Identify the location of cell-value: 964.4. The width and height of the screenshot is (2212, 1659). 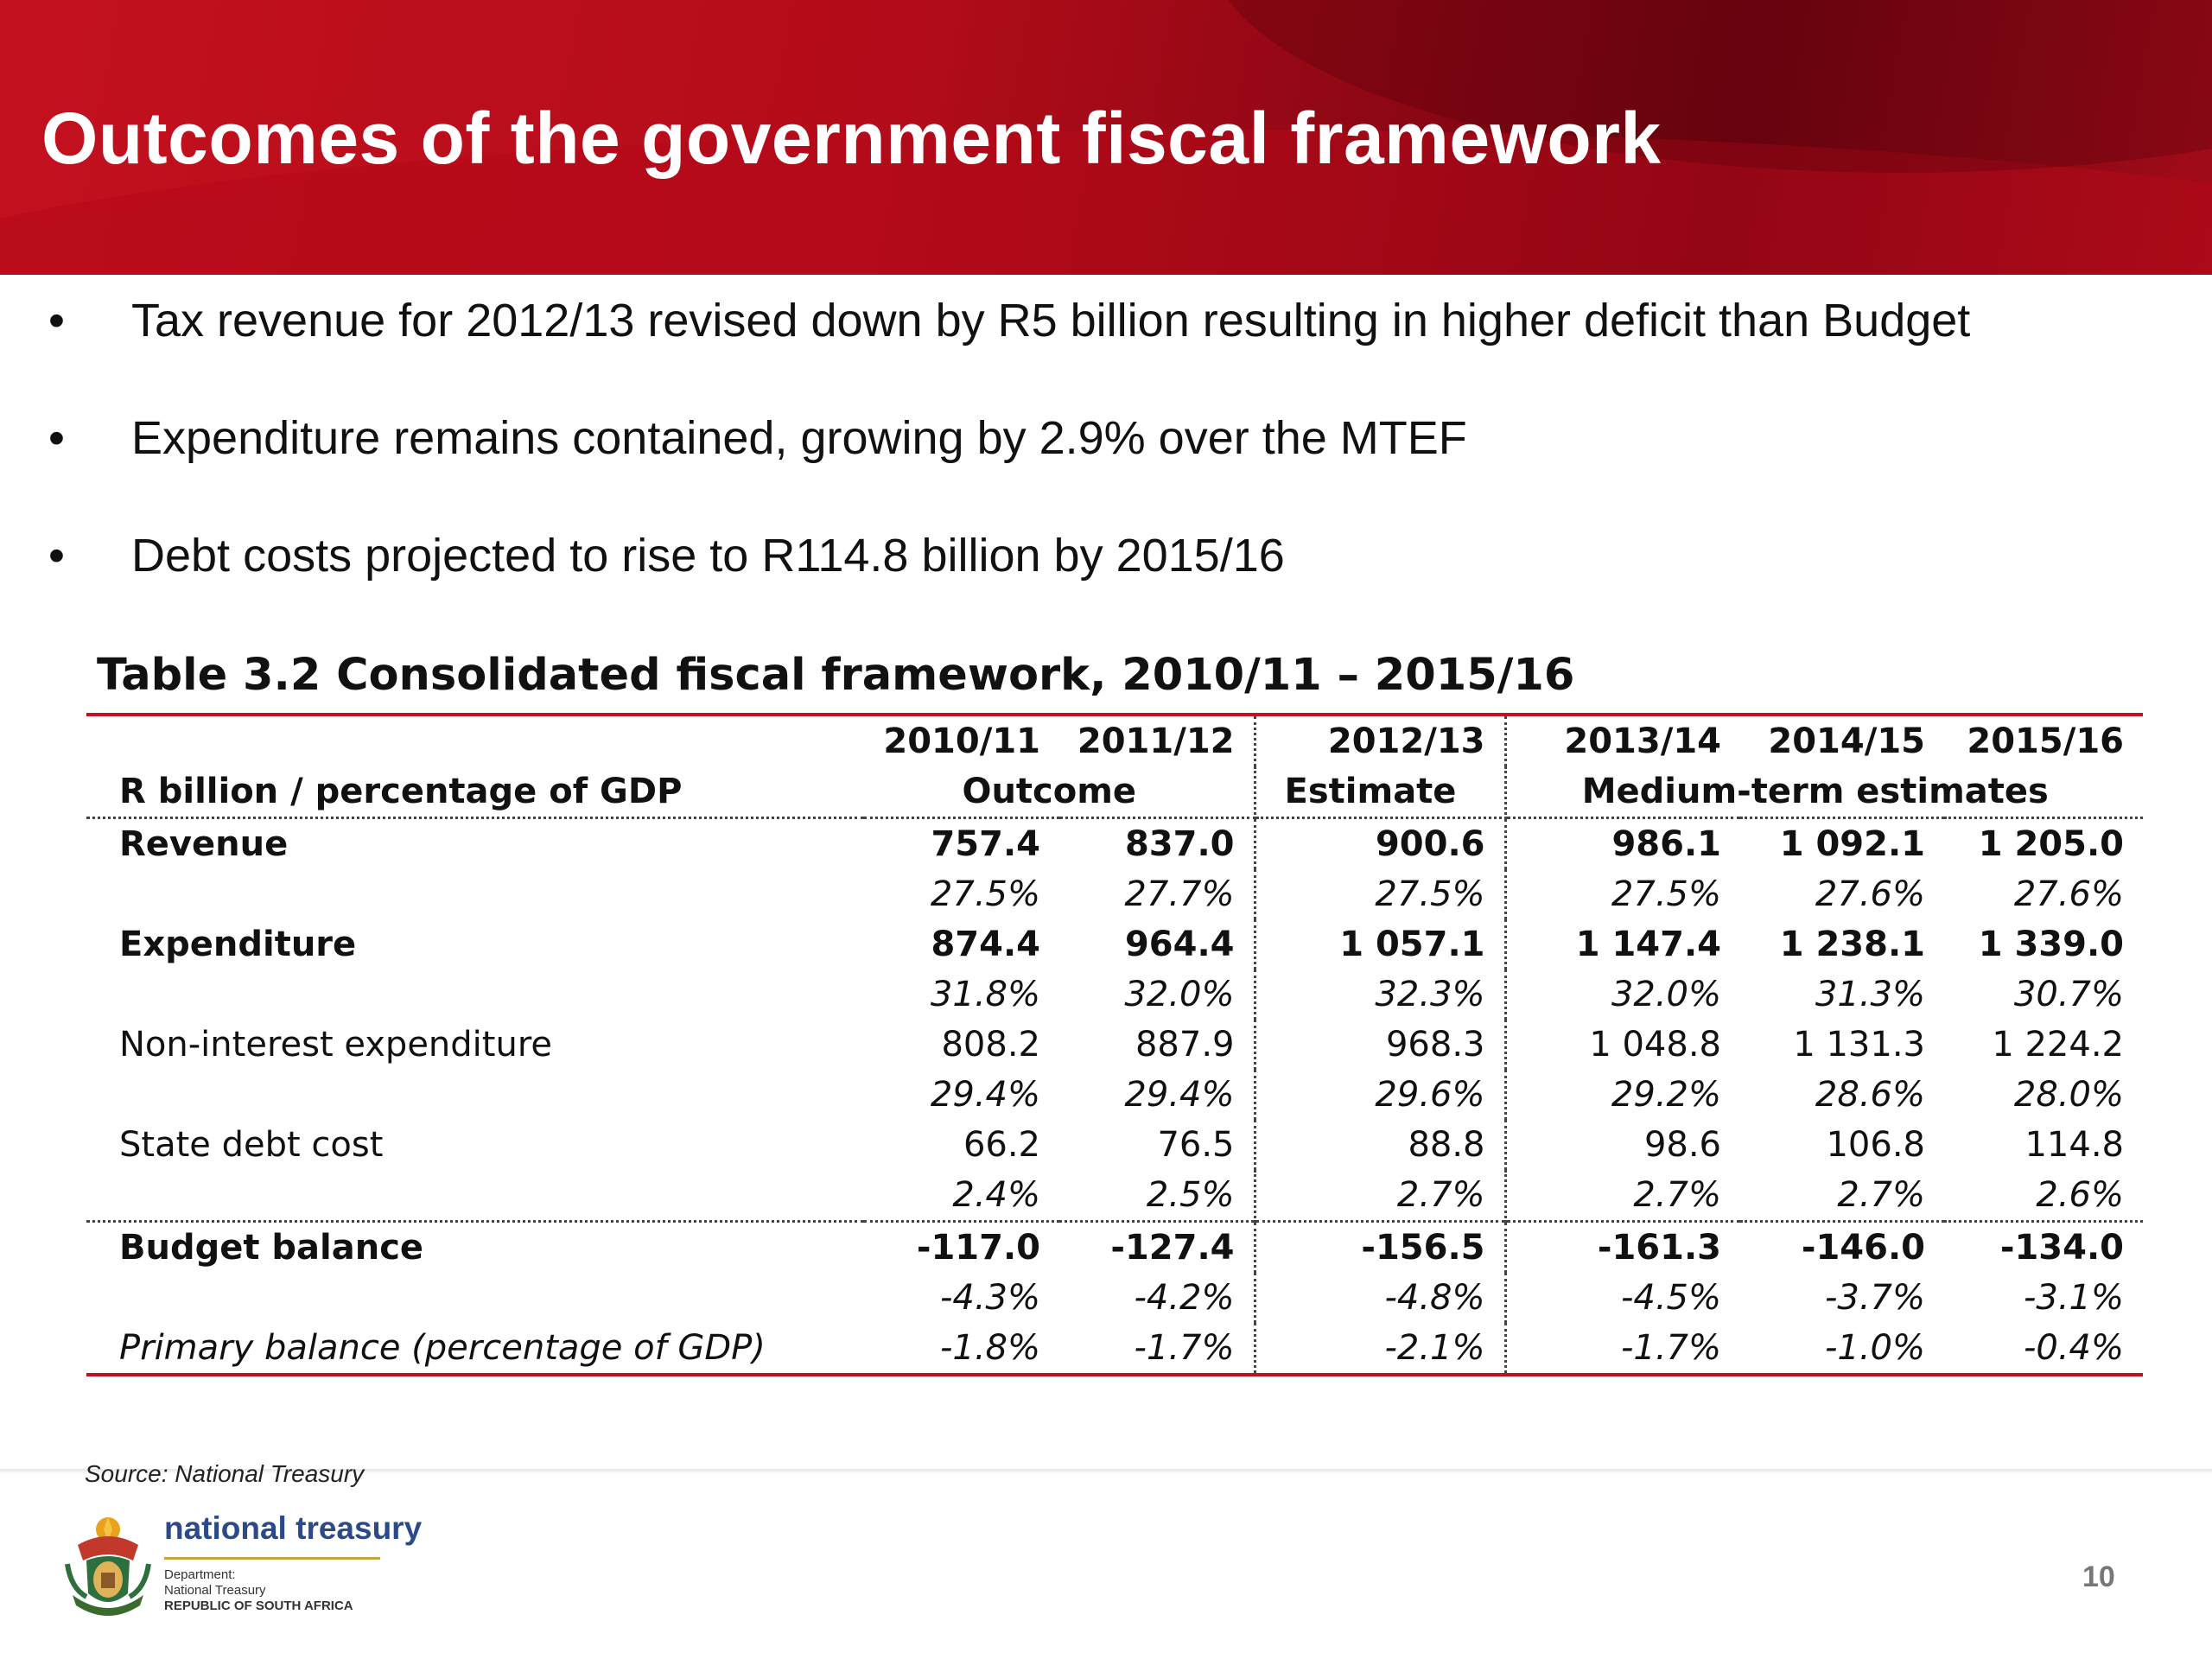
(1157, 944).